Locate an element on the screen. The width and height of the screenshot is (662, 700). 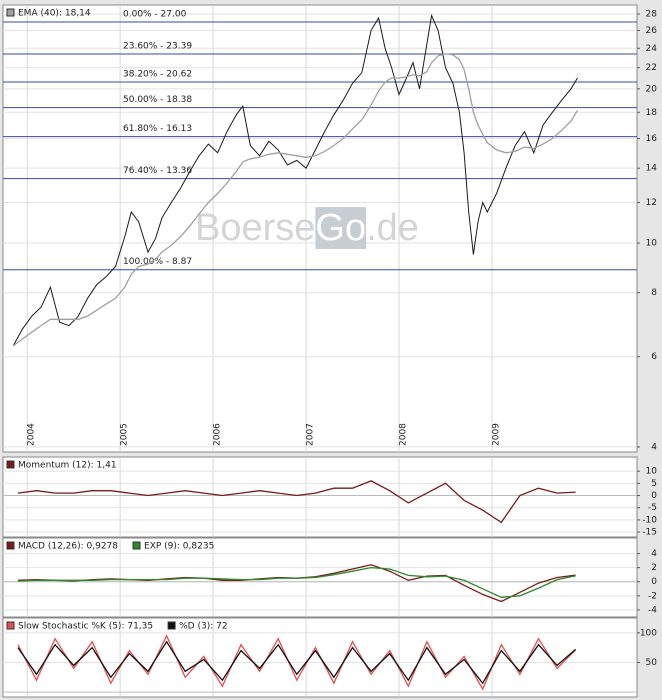
x-tick-label: 2008 is located at coordinates (404, 434).